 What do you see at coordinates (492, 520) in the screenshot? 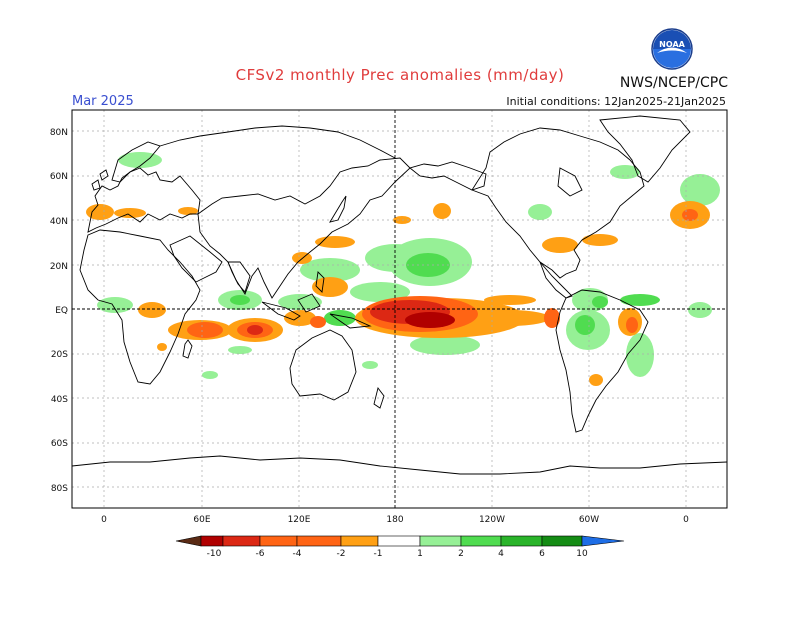
I see `lon-label: 120W` at bounding box center [492, 520].